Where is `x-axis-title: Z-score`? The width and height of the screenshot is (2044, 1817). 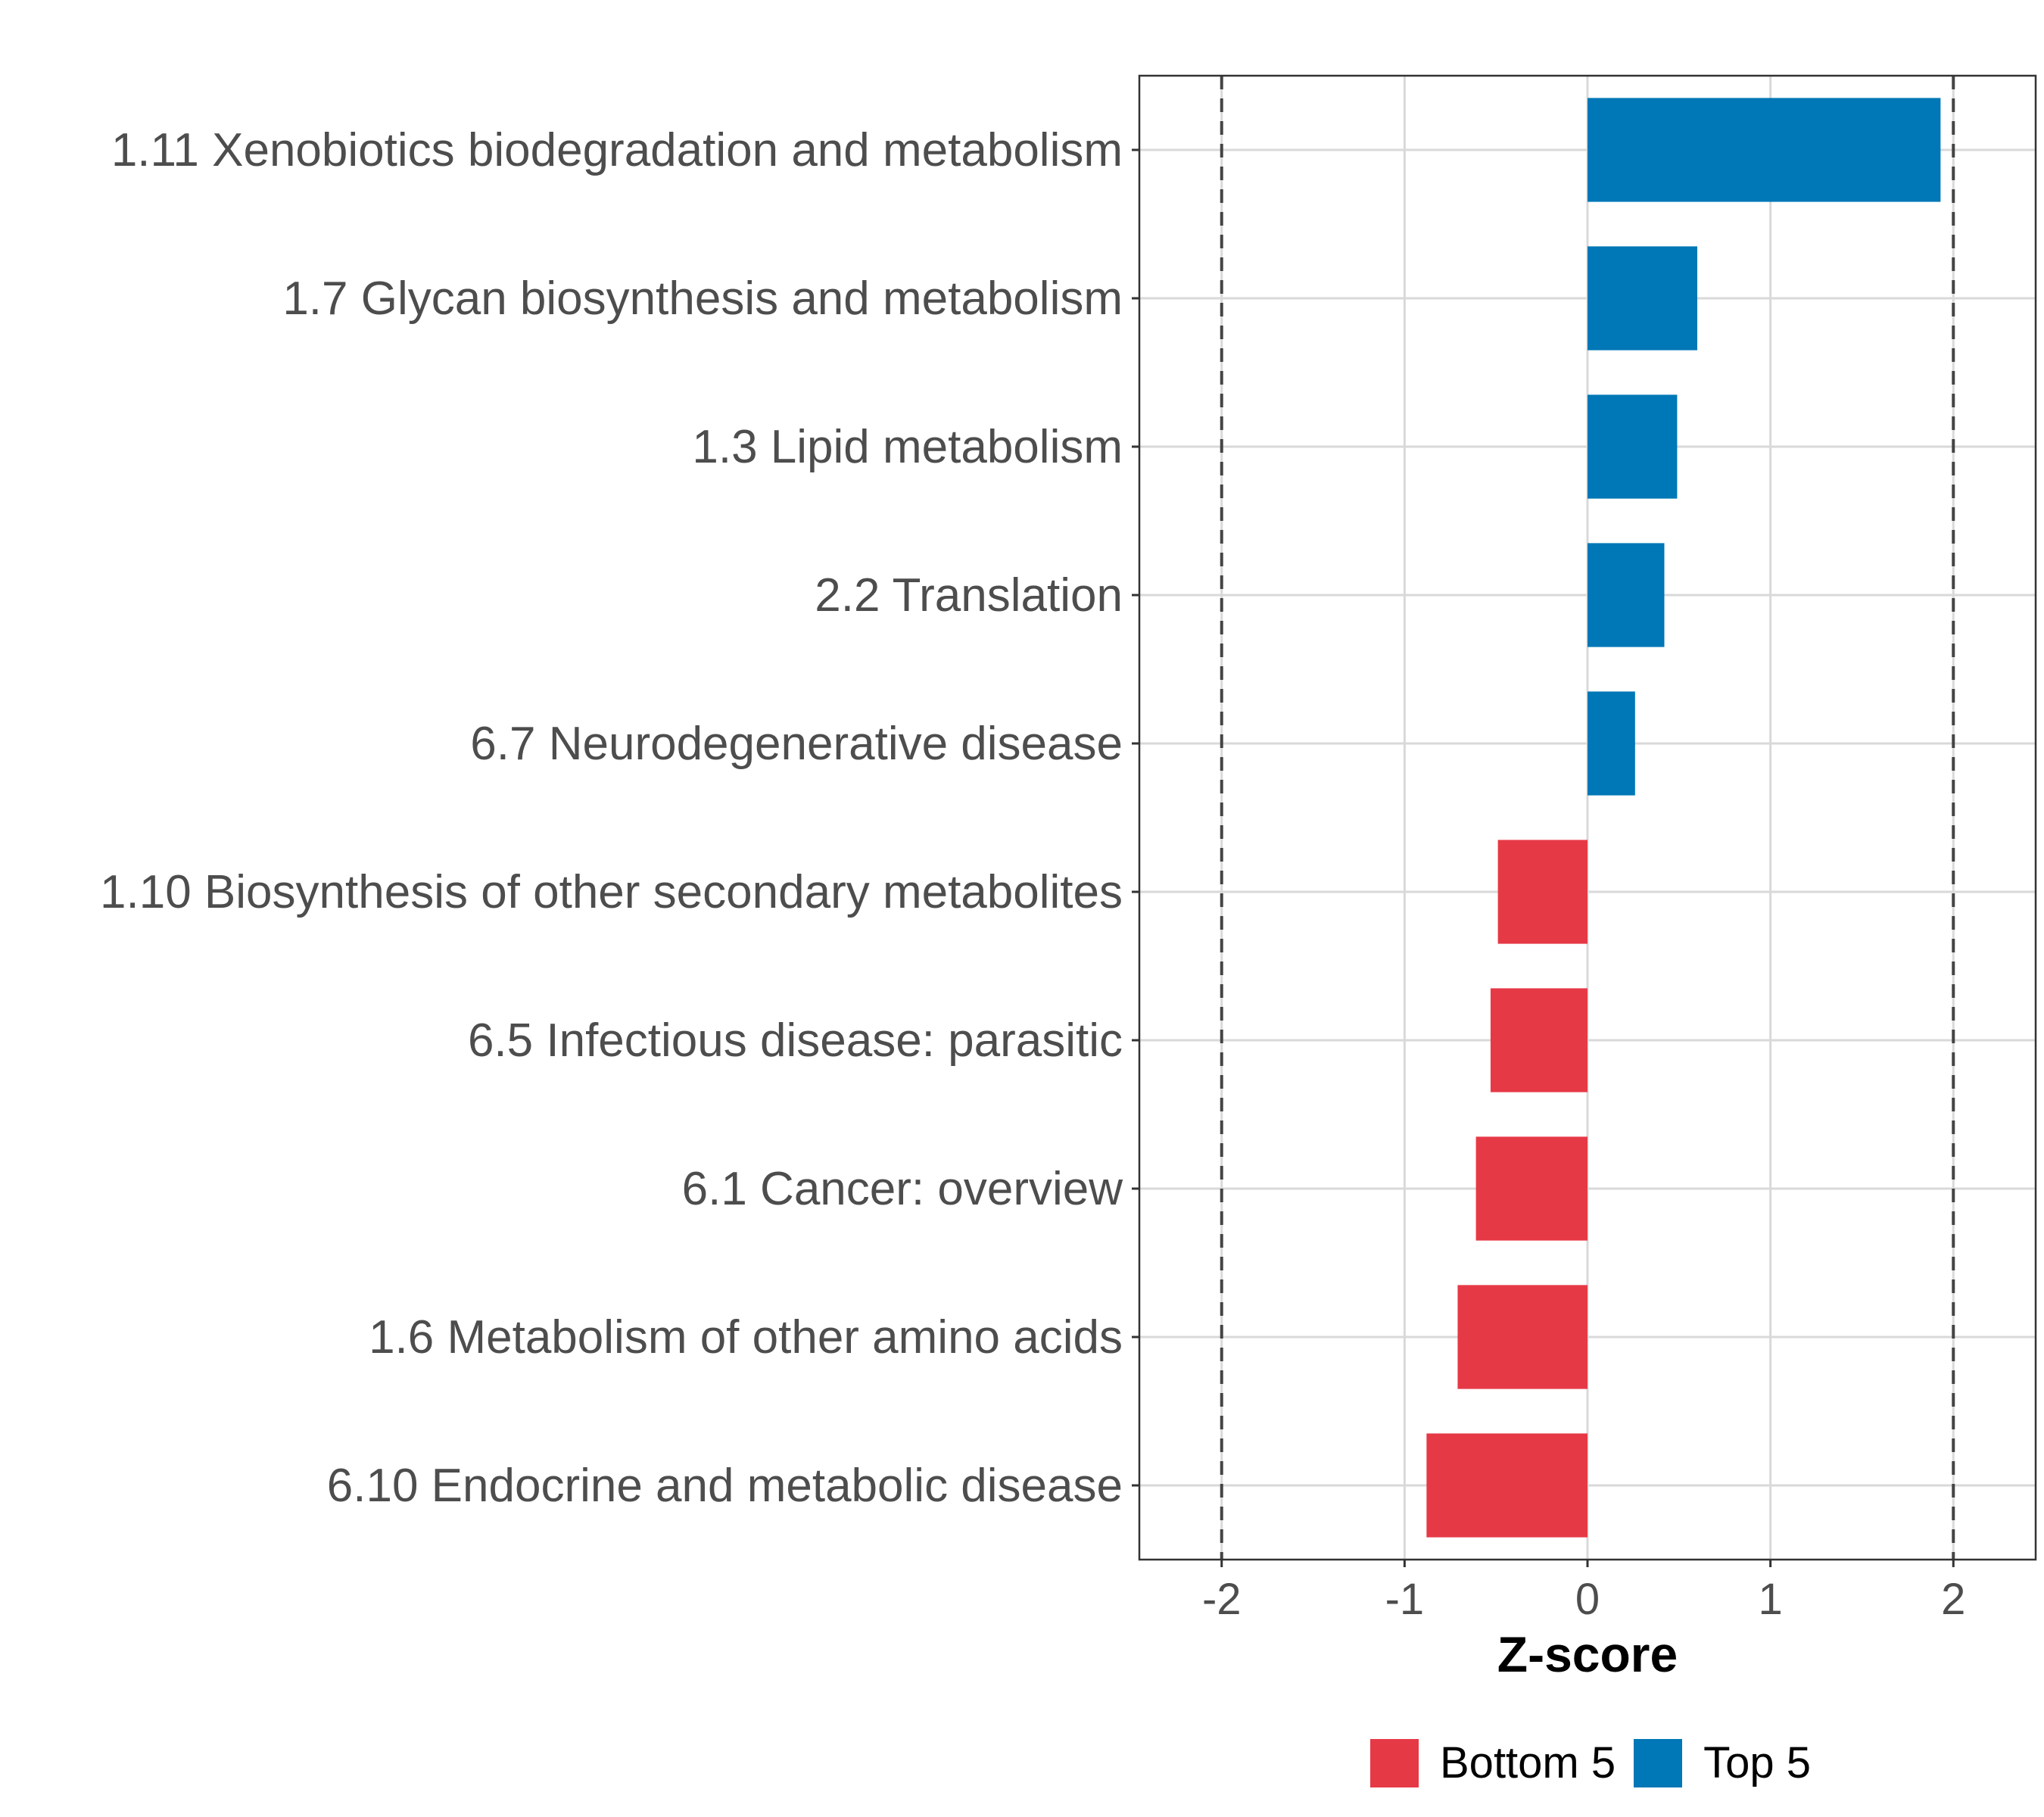 x-axis-title: Z-score is located at coordinates (1588, 1654).